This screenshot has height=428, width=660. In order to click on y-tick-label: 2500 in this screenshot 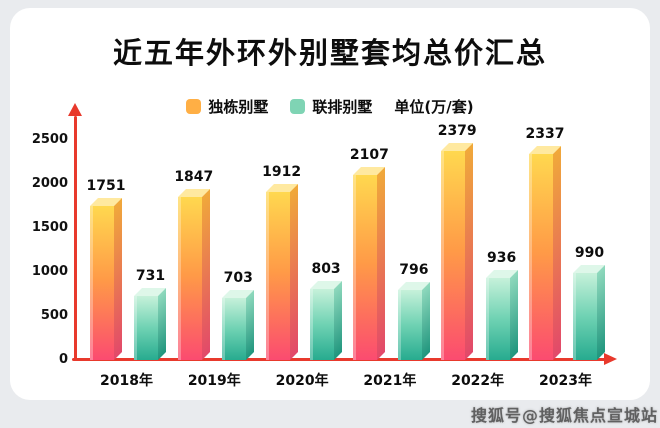, I will do `click(49, 139)`.